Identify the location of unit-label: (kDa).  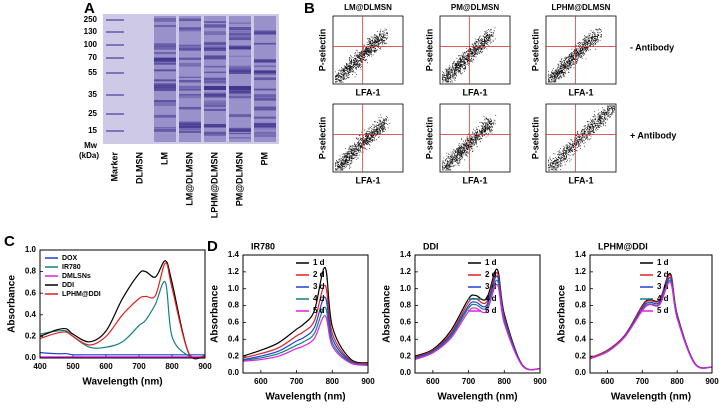
(89, 155).